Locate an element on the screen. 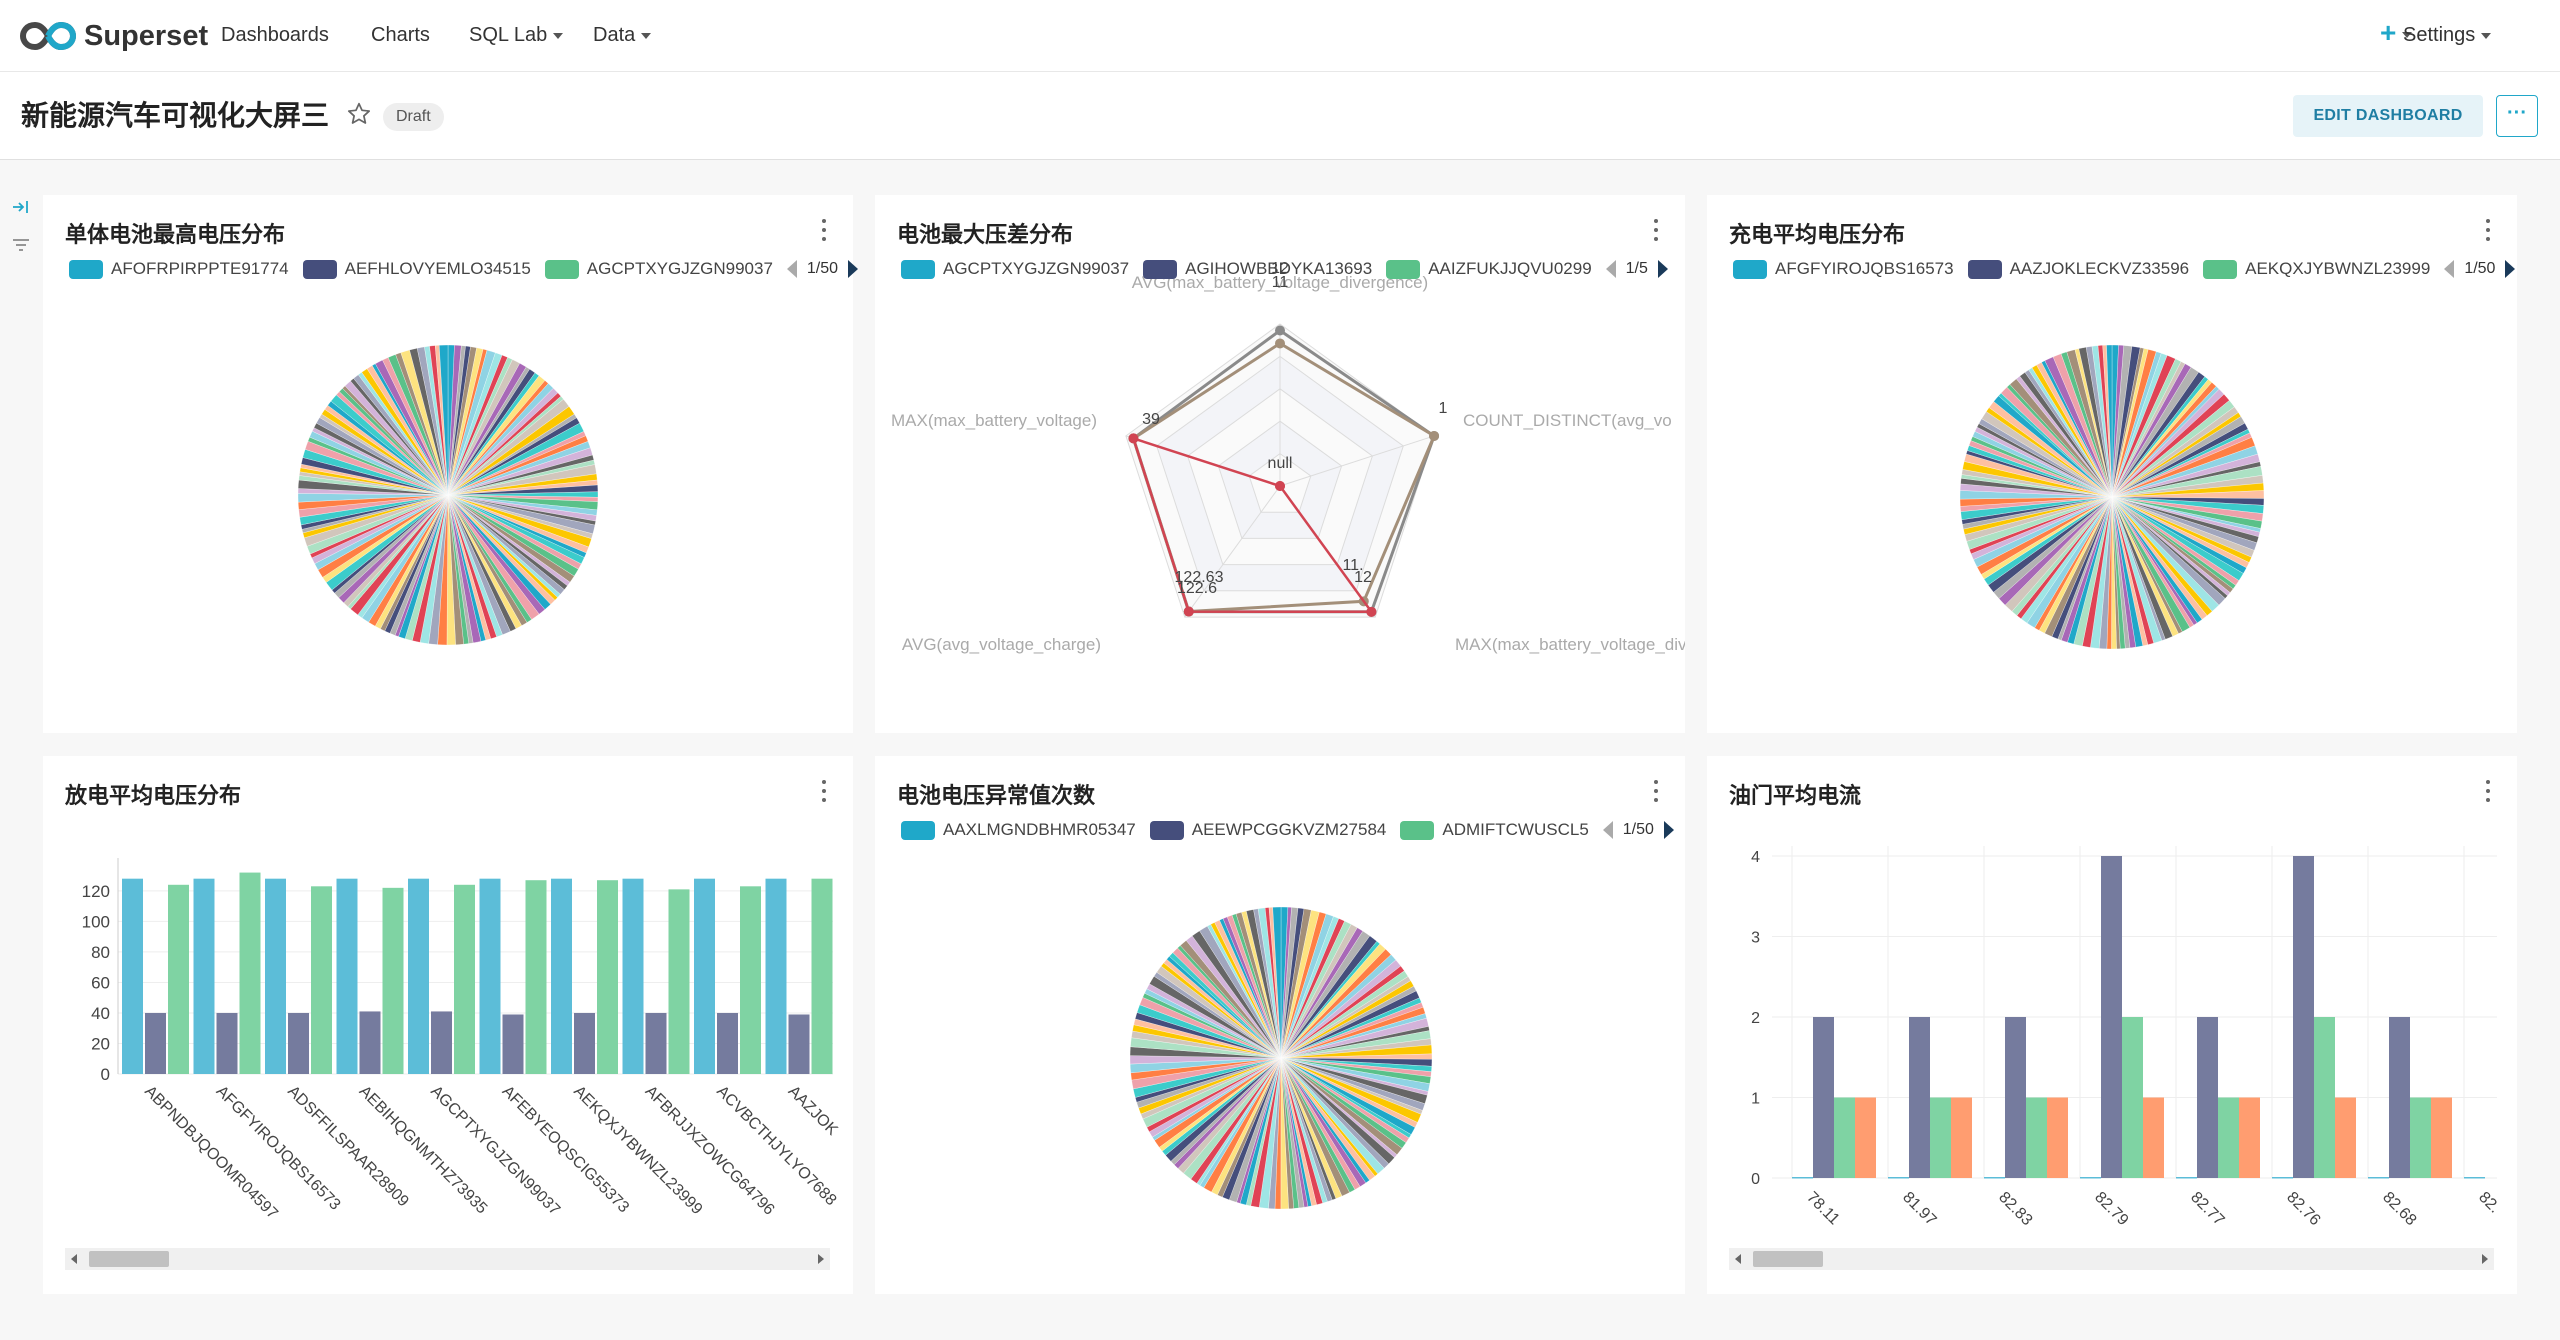 This screenshot has height=1340, width=2560. more-actions-button: ··· is located at coordinates (2517, 116).